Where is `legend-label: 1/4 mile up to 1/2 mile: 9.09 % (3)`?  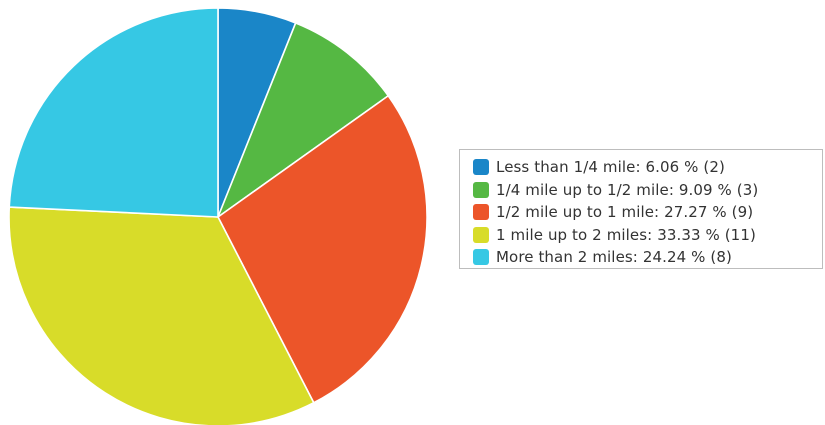
legend-label: 1/4 mile up to 1/2 mile: 9.09 % (3) is located at coordinates (627, 189).